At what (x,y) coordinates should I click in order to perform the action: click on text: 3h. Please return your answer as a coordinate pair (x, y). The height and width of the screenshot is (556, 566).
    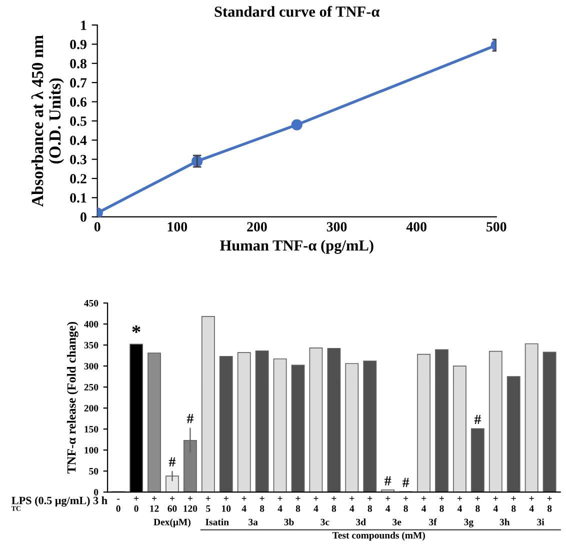
    Looking at the image, I should click on (505, 522).